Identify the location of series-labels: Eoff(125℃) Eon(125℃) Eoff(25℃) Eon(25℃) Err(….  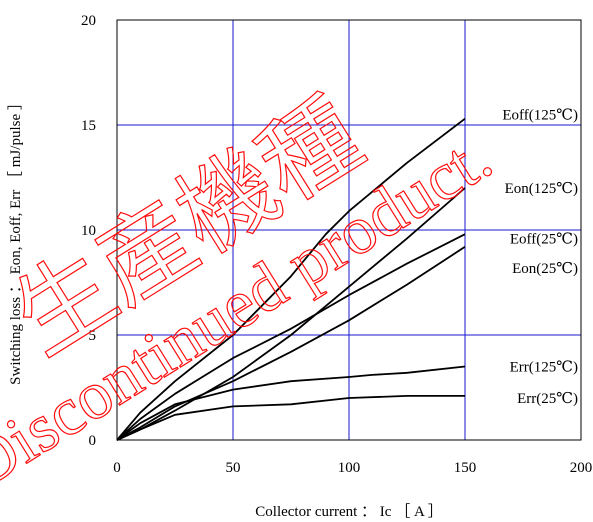
(540, 258).